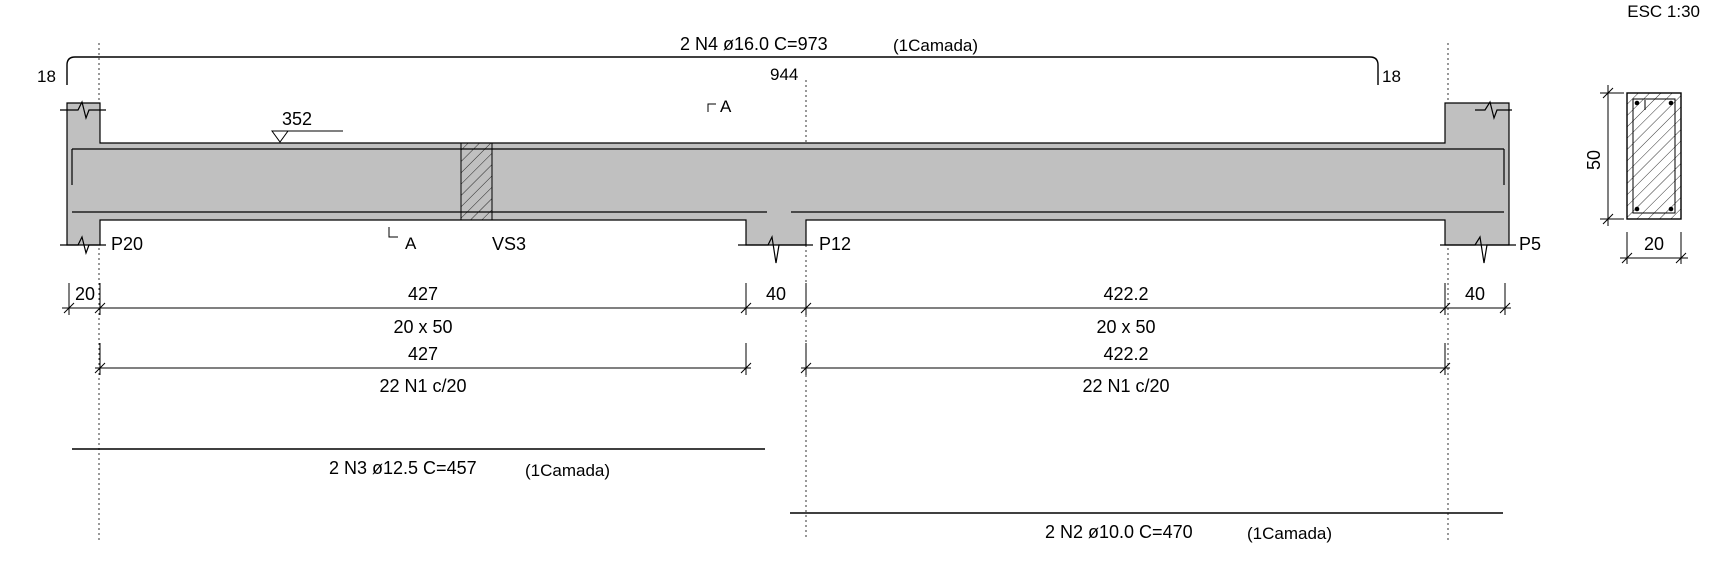  What do you see at coordinates (1663, 11) in the screenshot?
I see `scale-label: ESC 1:30` at bounding box center [1663, 11].